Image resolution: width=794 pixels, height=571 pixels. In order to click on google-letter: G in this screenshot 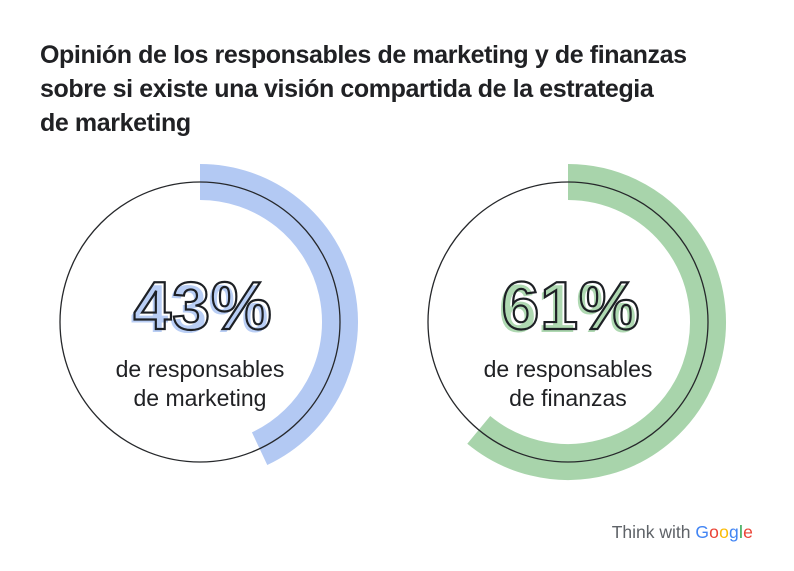, I will do `click(702, 532)`.